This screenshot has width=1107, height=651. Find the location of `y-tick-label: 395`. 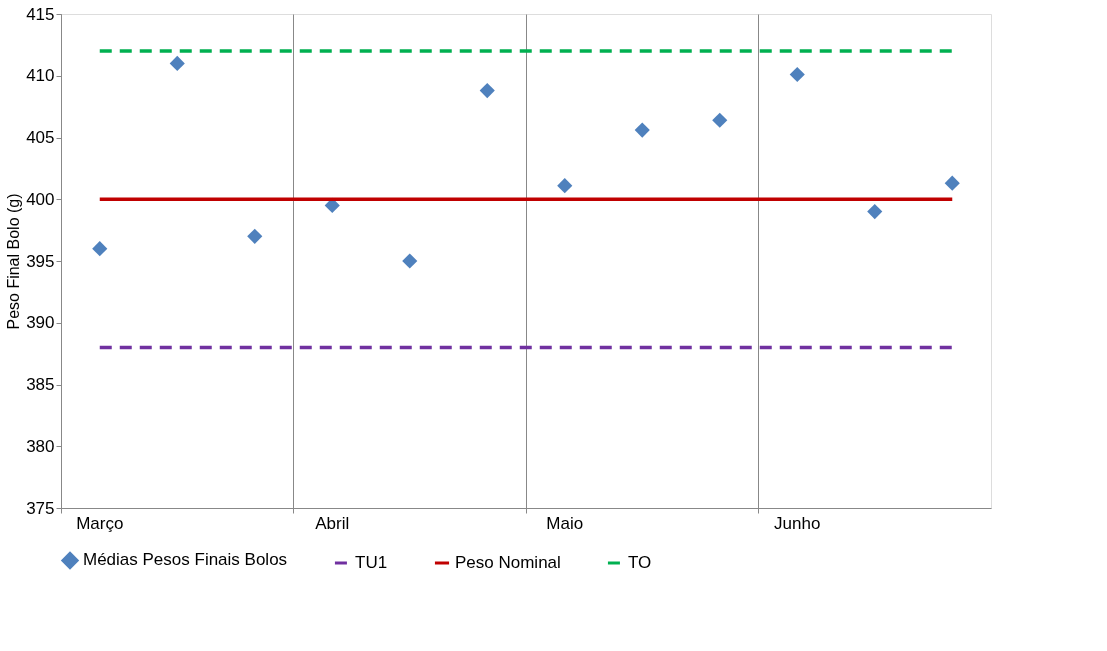

y-tick-label: 395 is located at coordinates (40, 261).